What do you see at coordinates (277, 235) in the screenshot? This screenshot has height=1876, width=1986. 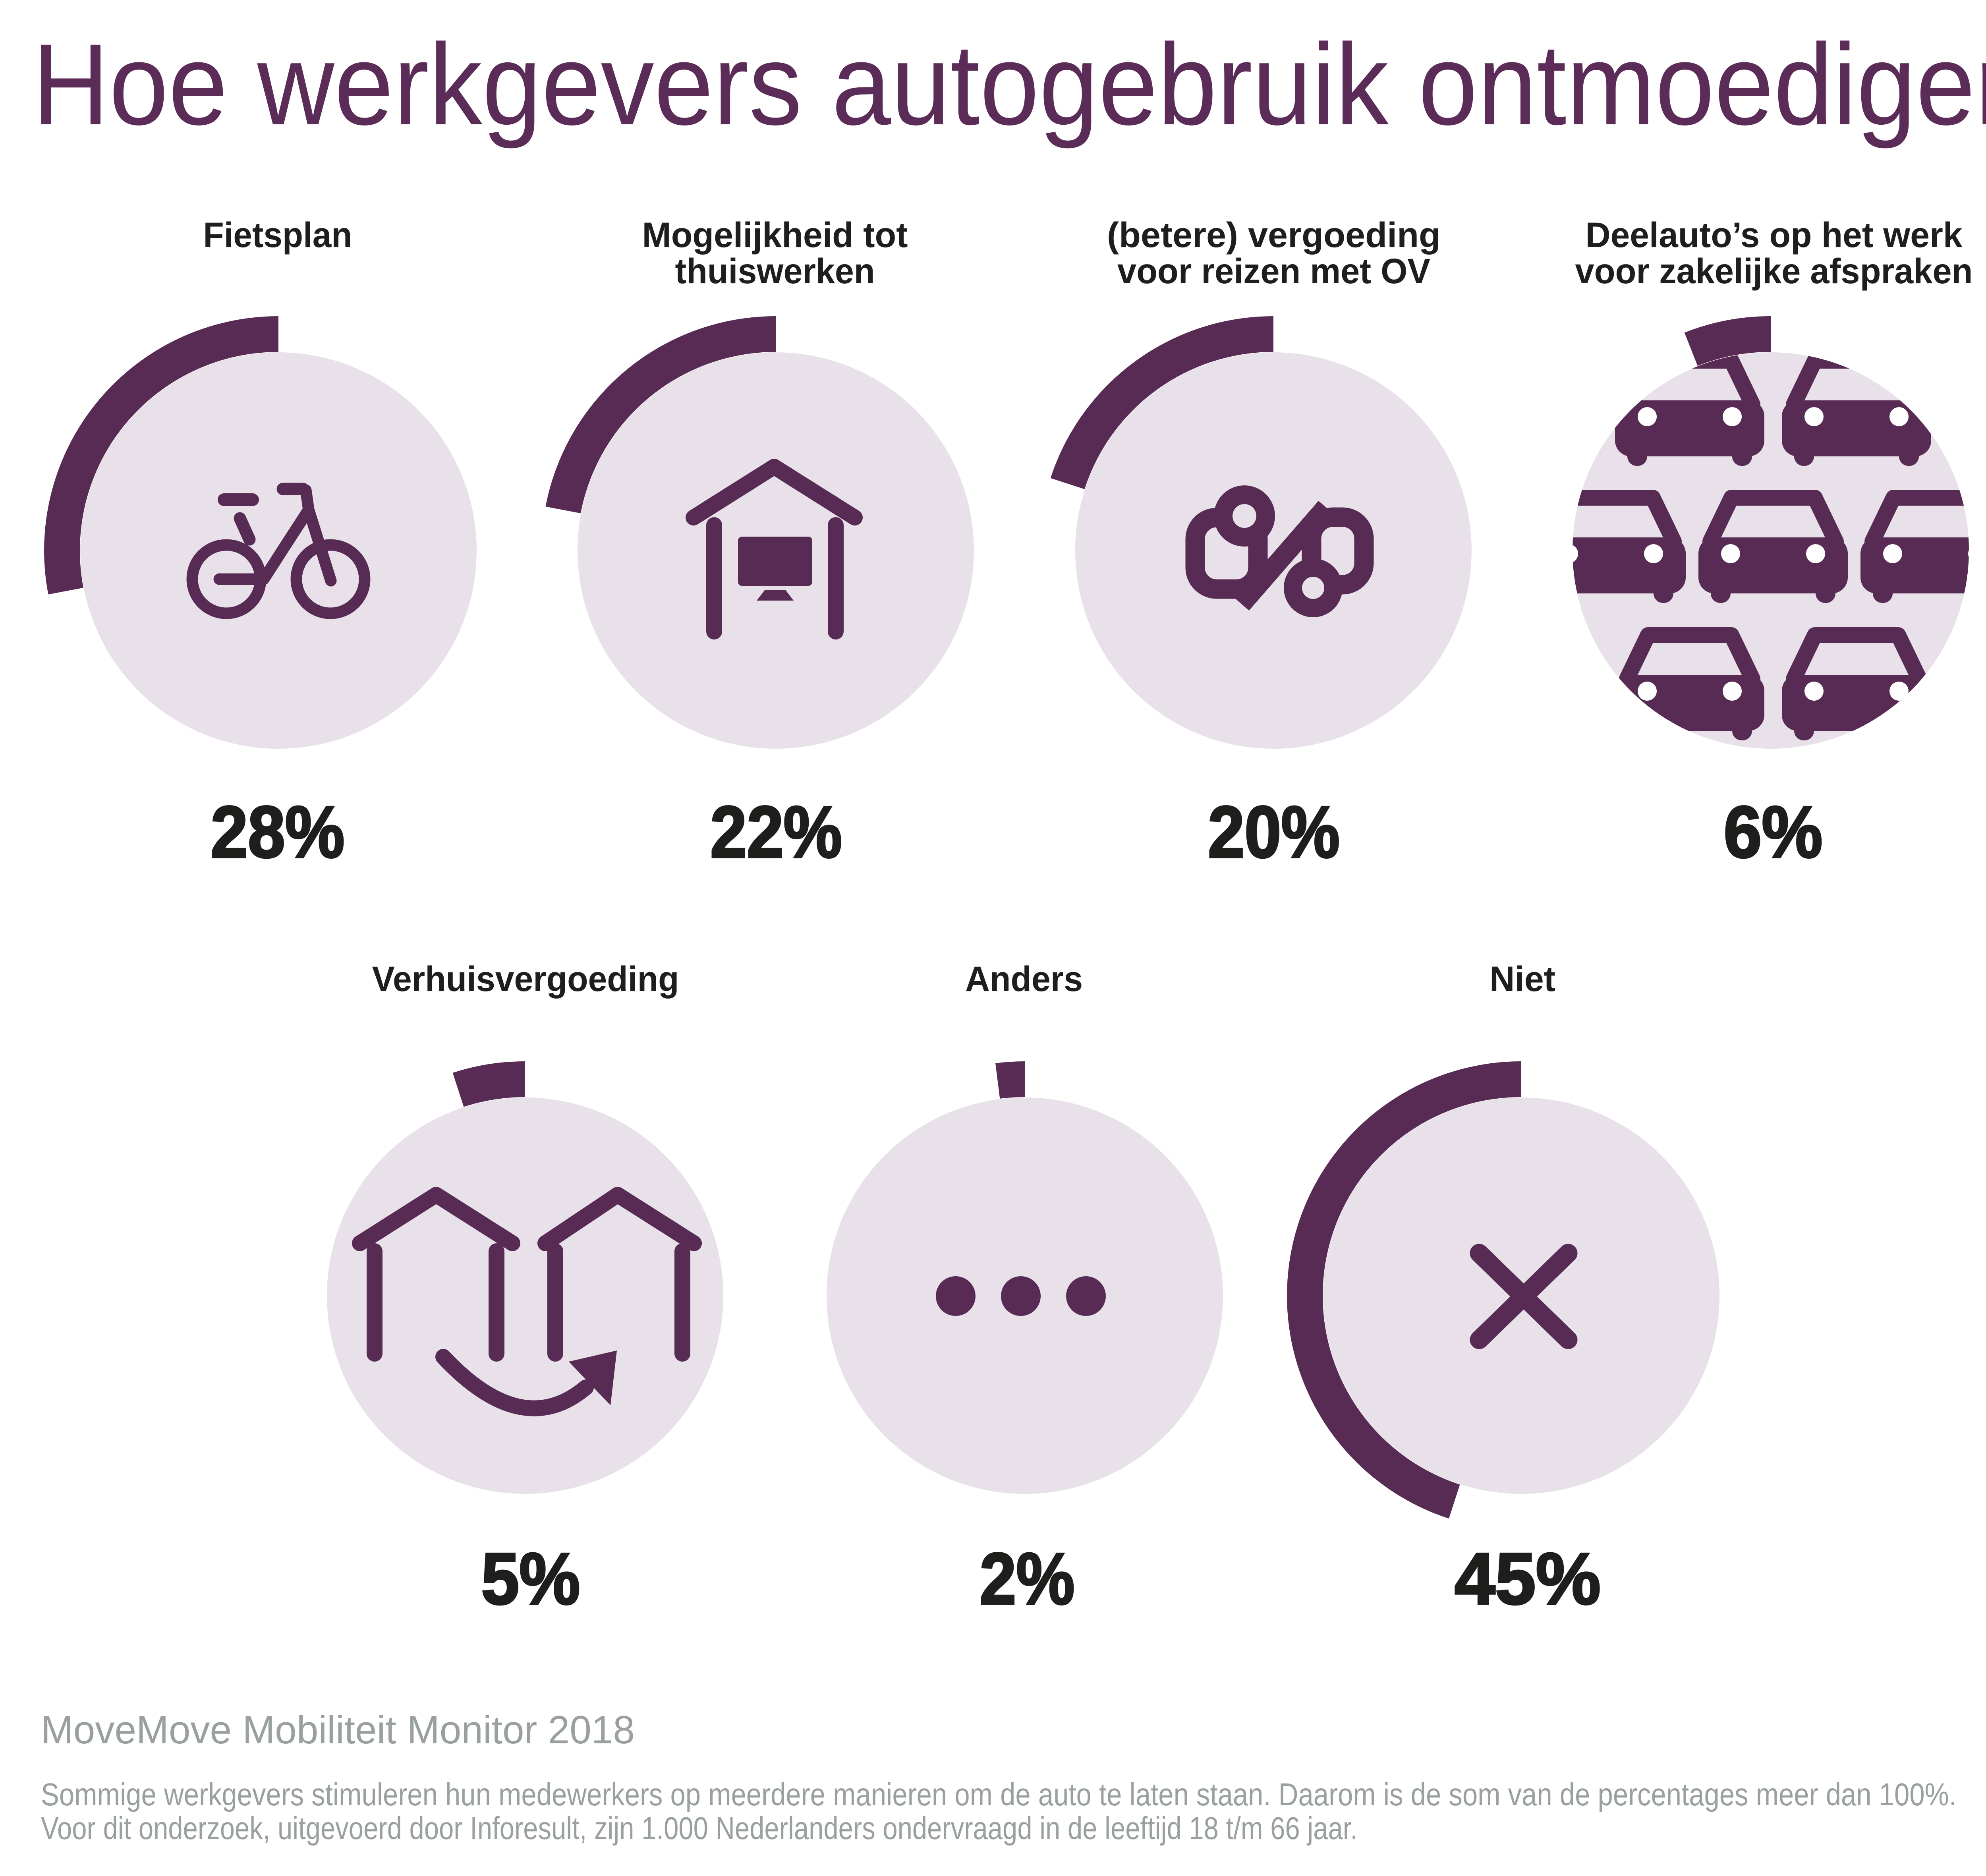 I see `svg-text: Fietsplan` at bounding box center [277, 235].